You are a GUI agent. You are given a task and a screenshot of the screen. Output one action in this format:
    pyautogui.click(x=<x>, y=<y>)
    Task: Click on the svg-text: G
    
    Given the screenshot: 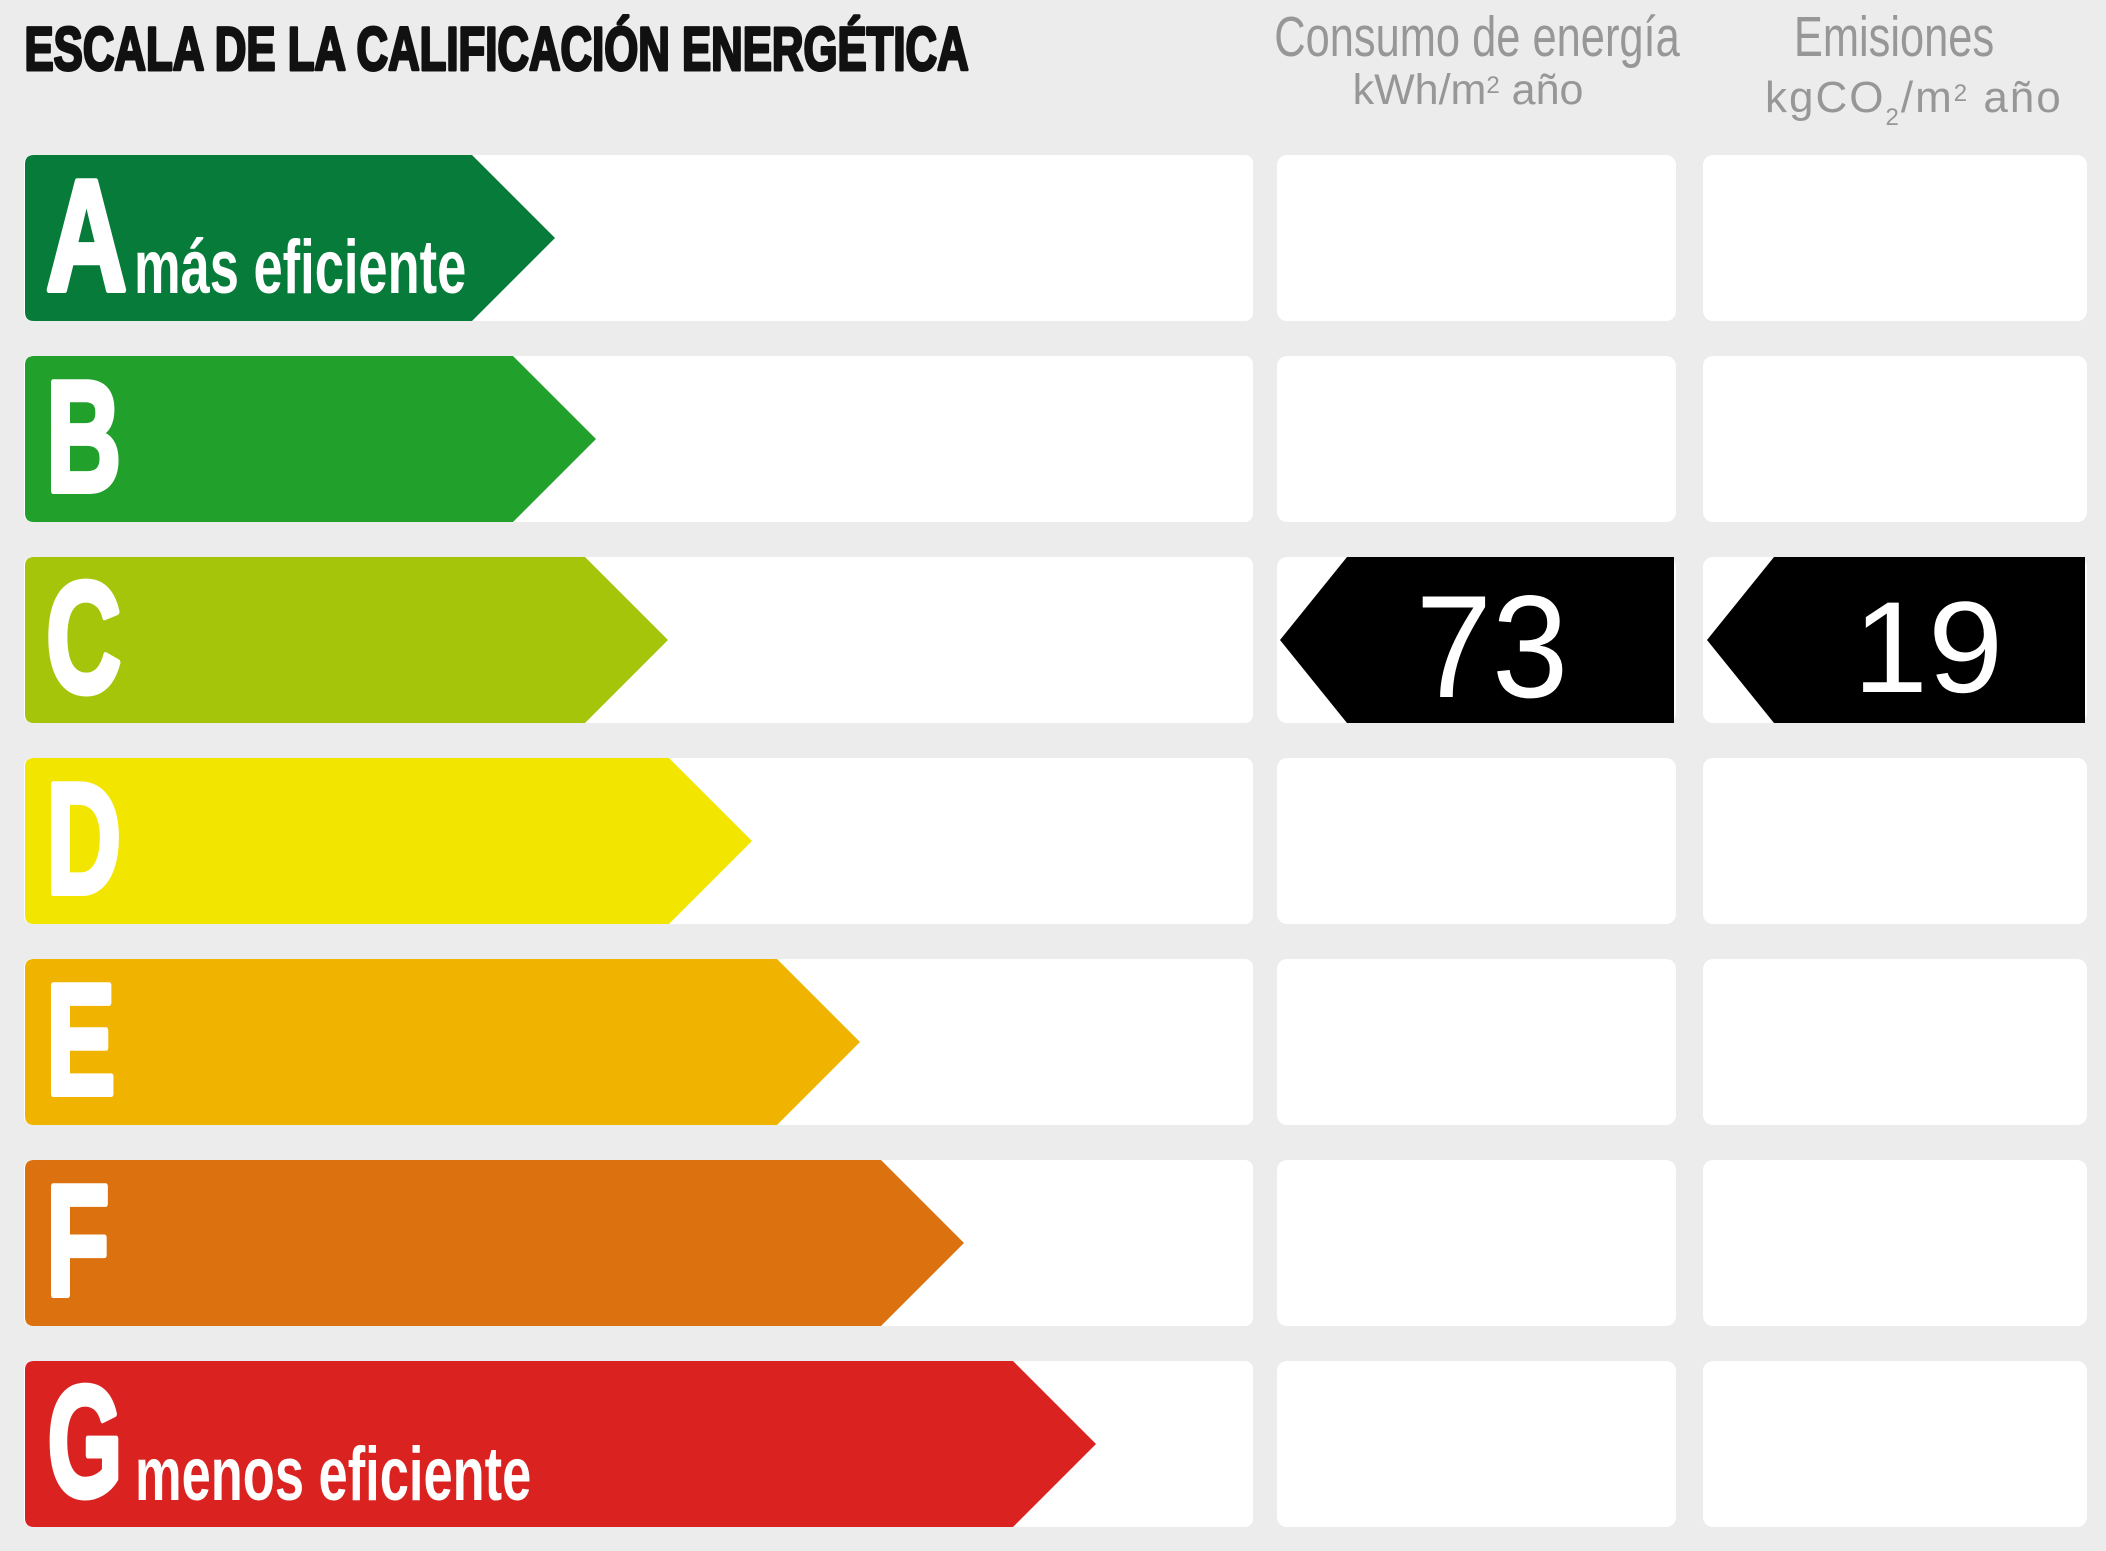 What is the action you would take?
    pyautogui.click(x=85, y=1442)
    